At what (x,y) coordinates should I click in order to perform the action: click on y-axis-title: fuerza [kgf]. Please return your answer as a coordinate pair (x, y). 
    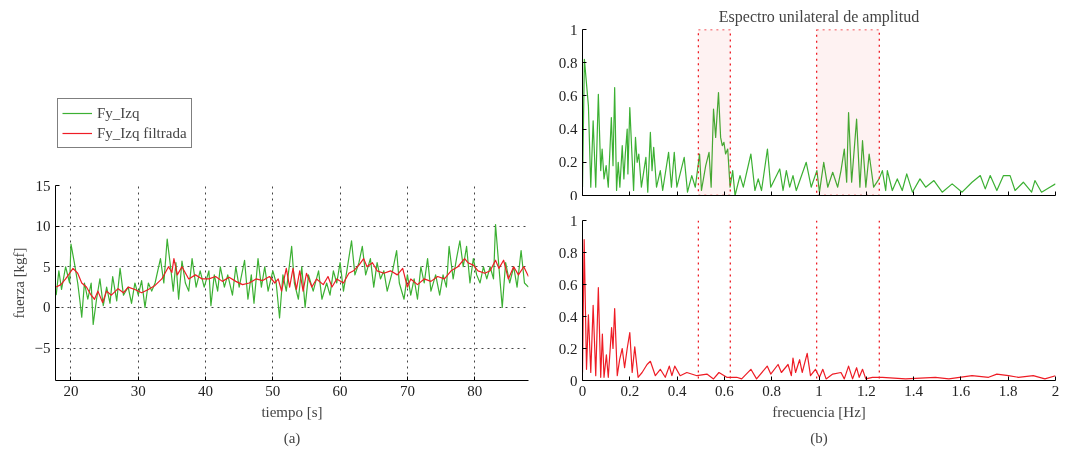
    Looking at the image, I should click on (18, 283).